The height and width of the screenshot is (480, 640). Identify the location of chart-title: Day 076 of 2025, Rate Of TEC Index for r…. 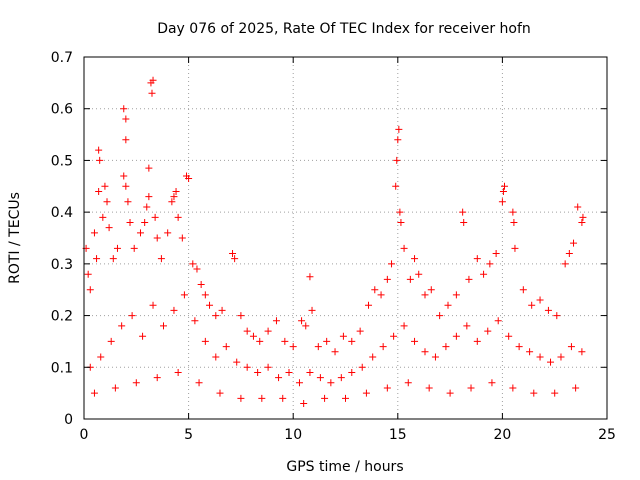
(344, 29).